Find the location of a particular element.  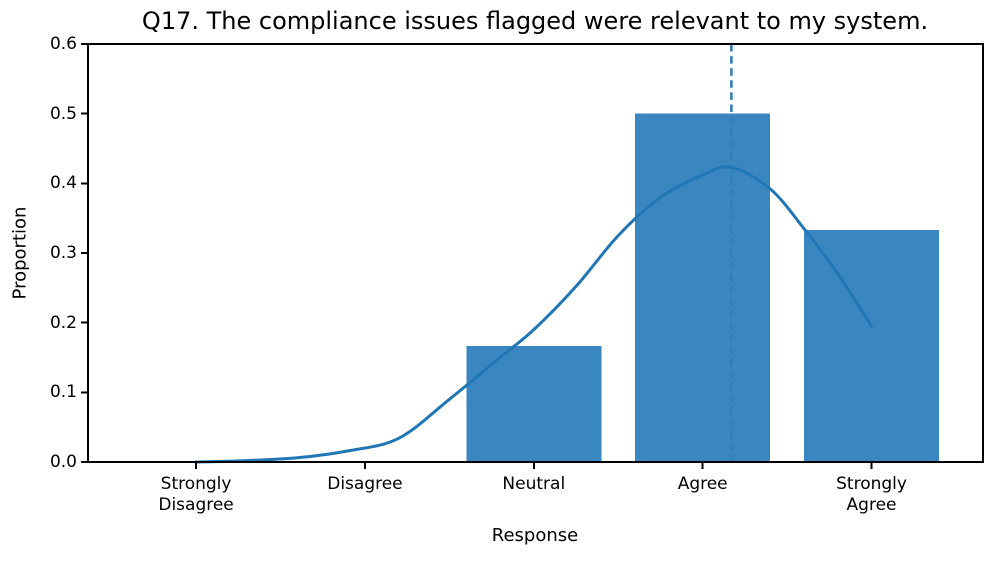

y-tick-label: 0.6 is located at coordinates (63, 44).